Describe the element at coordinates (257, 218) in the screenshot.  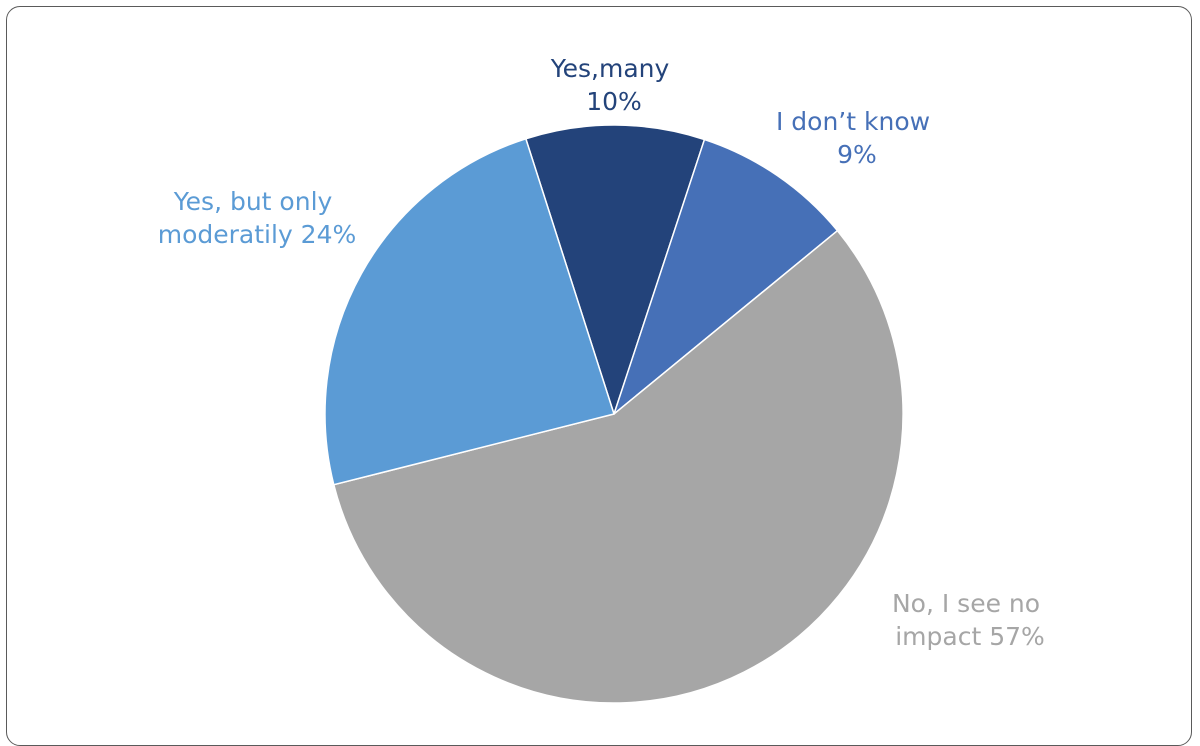
I see `slice-label-moderately: Yes, but only moderatily 24%` at that location.